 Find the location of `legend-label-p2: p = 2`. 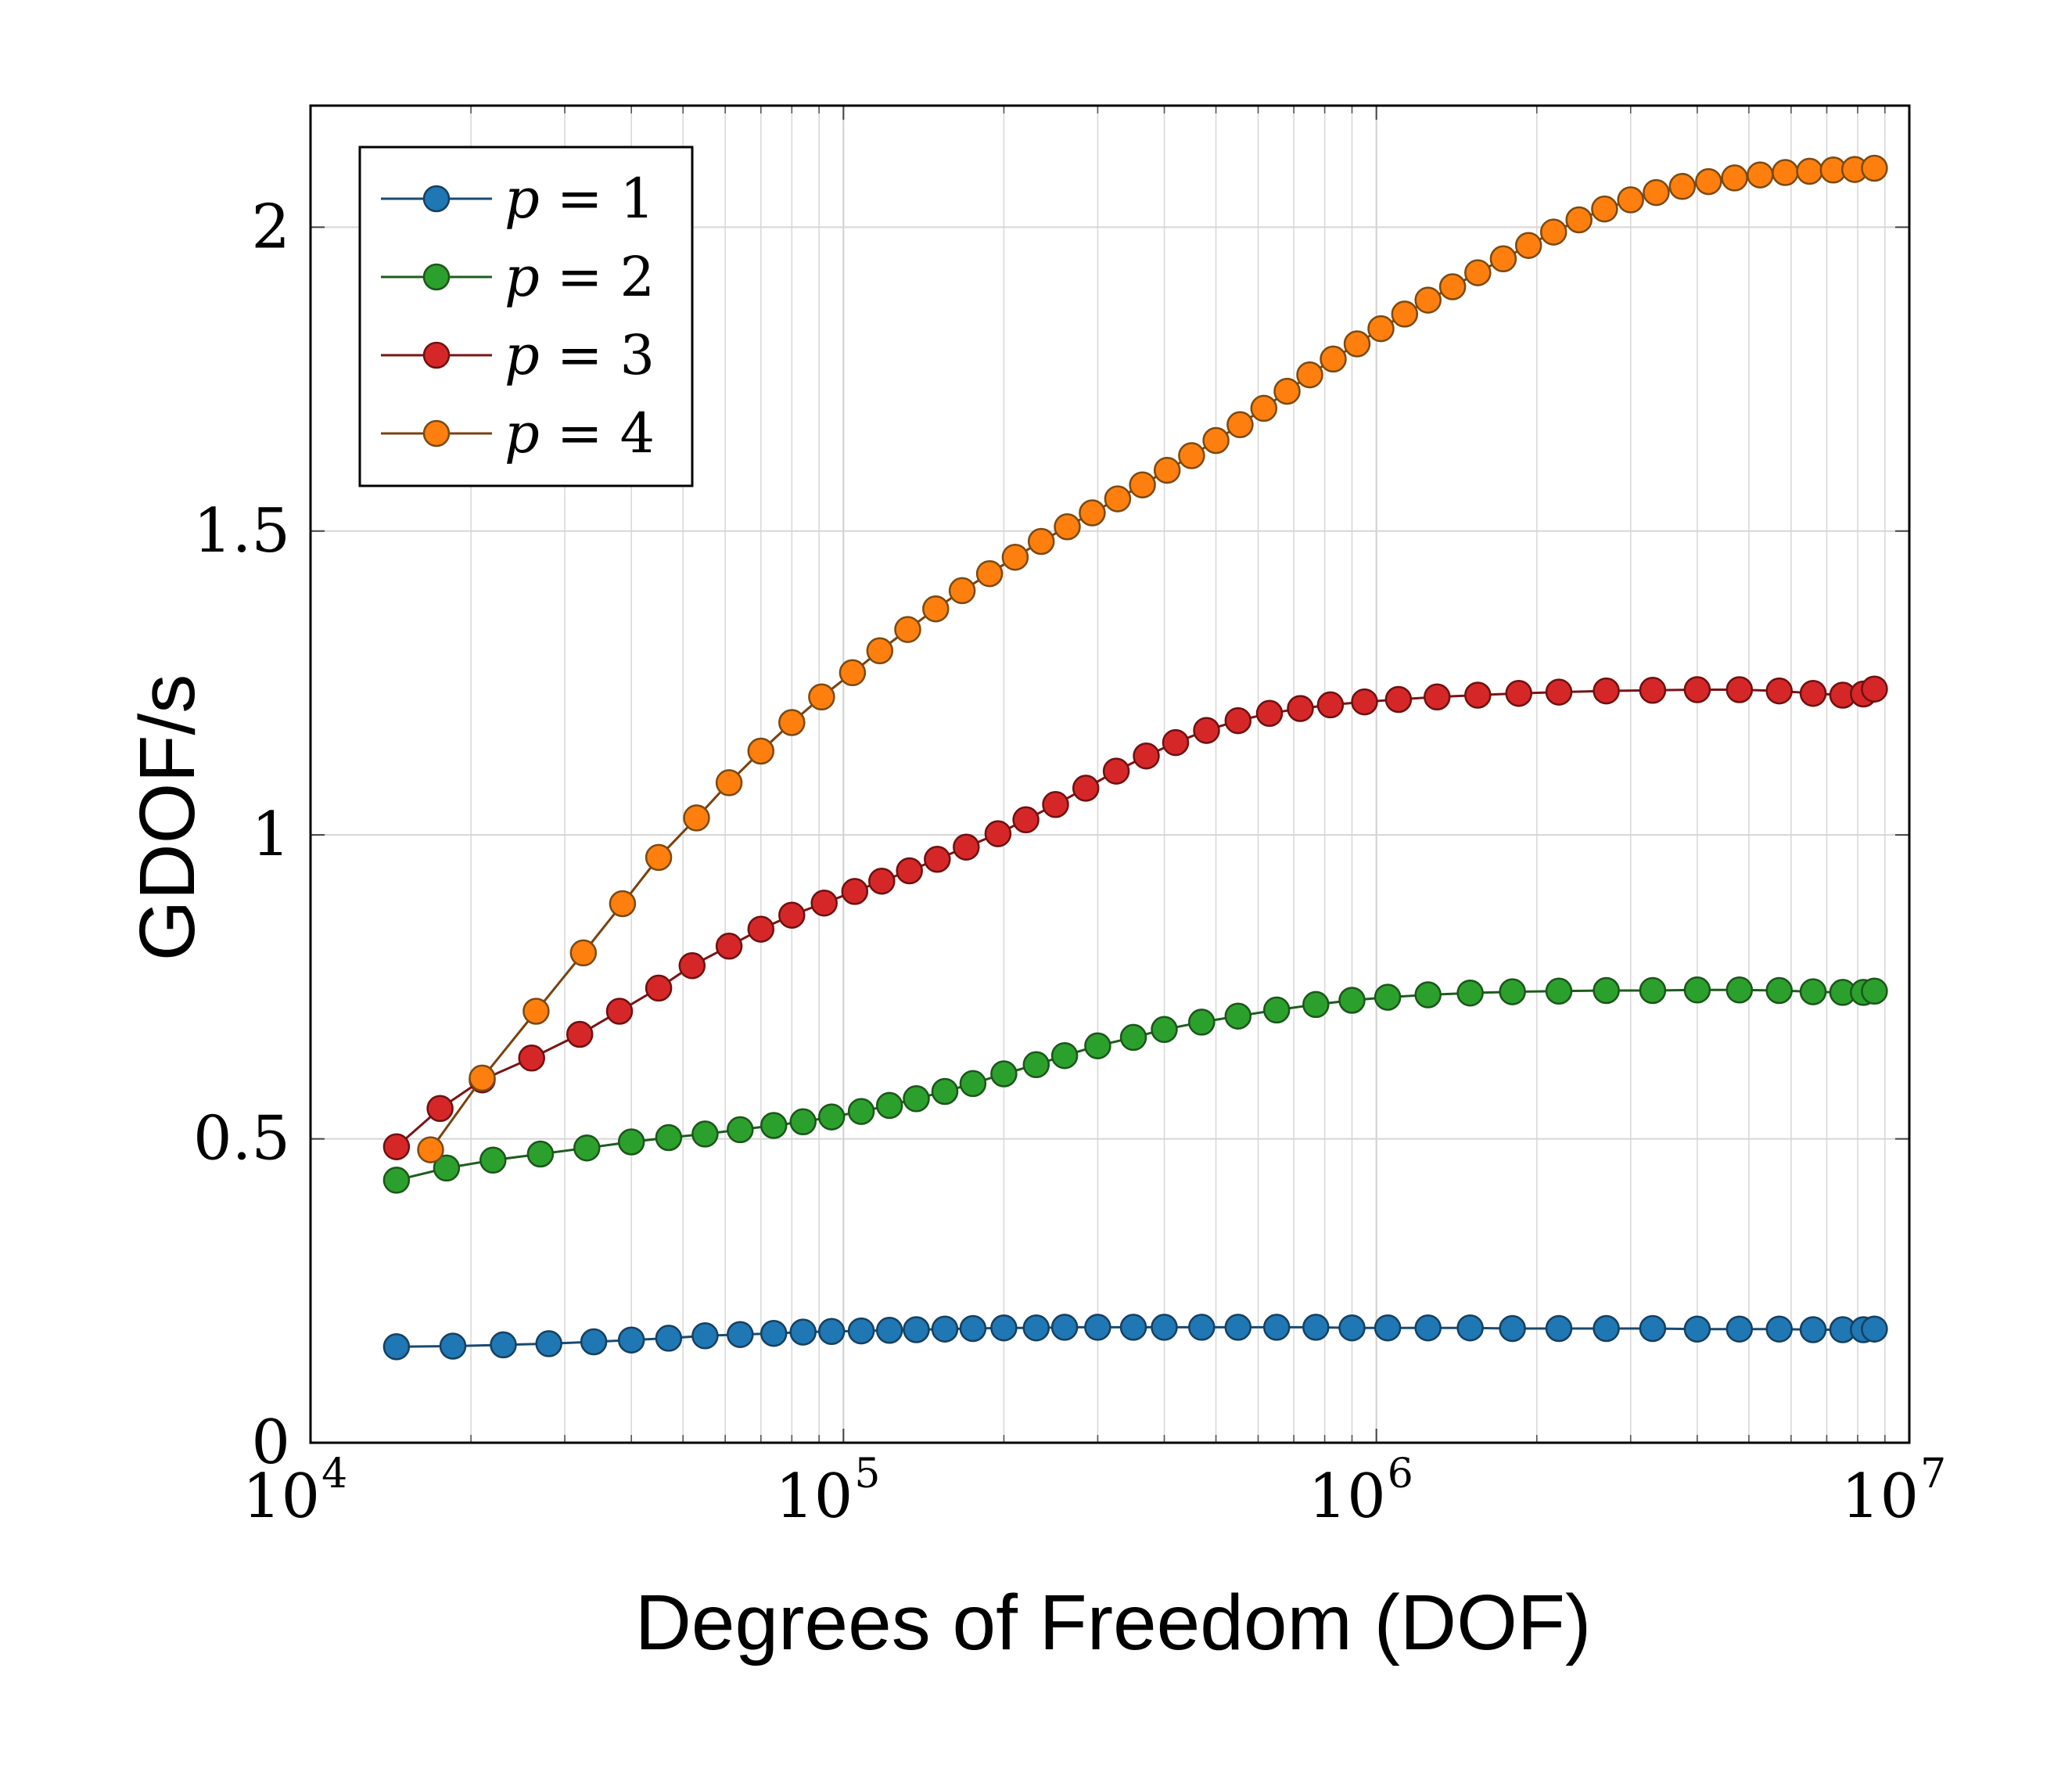

legend-label-p2: p = 2 is located at coordinates (580, 277).